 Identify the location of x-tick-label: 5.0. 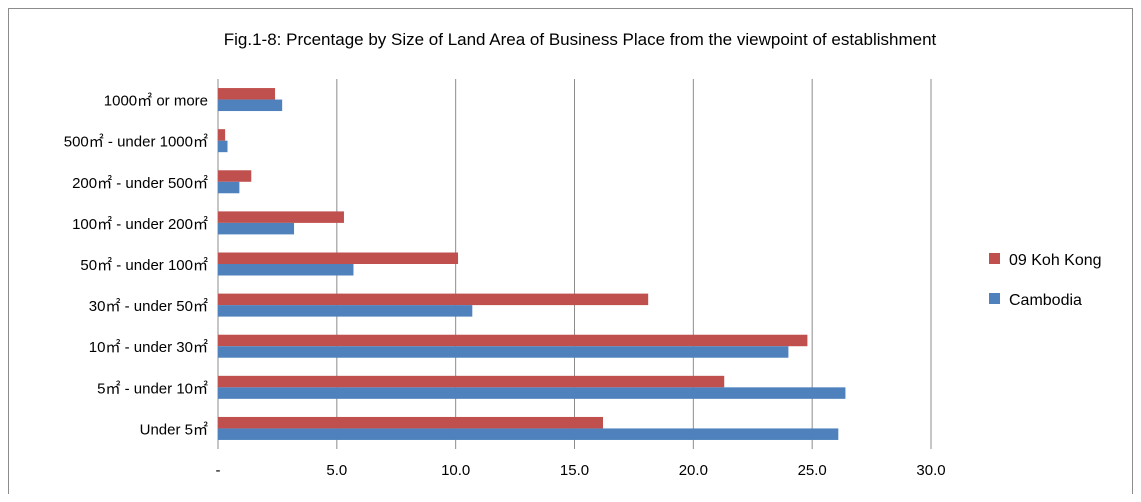
(336, 470).